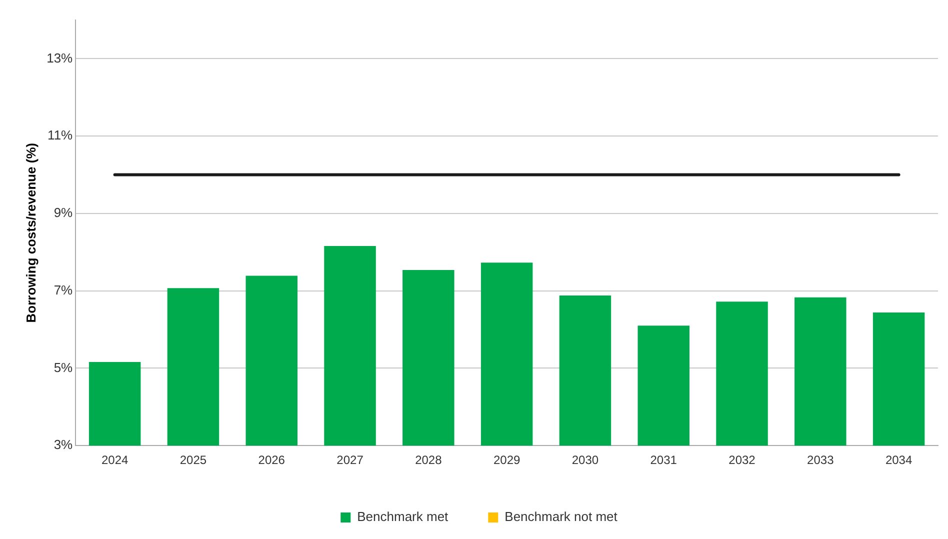 This screenshot has height=539, width=948. I want to click on y-axis-title: Borrowing costs/revenue (%), so click(30, 232).